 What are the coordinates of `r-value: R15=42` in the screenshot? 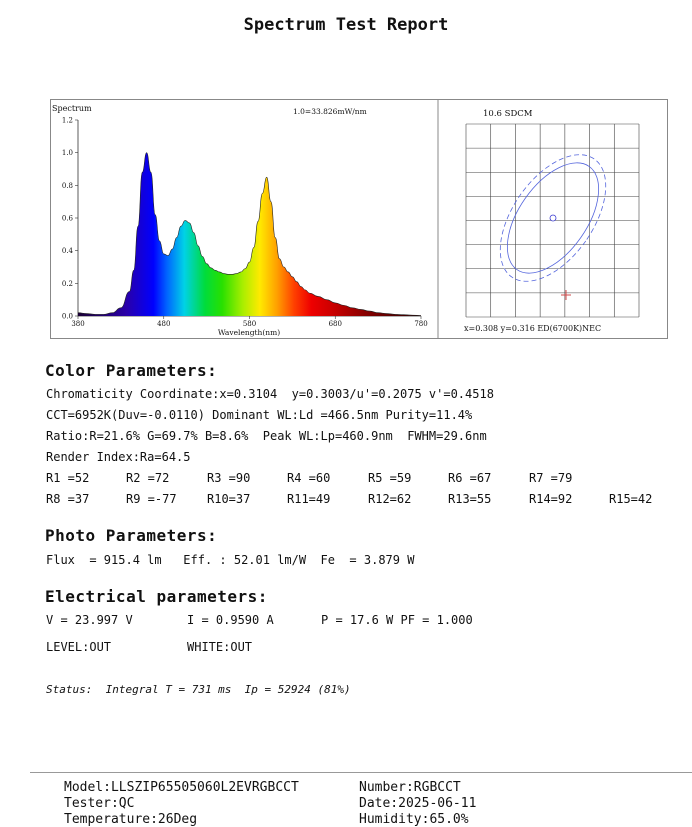 It's located at (631, 499).